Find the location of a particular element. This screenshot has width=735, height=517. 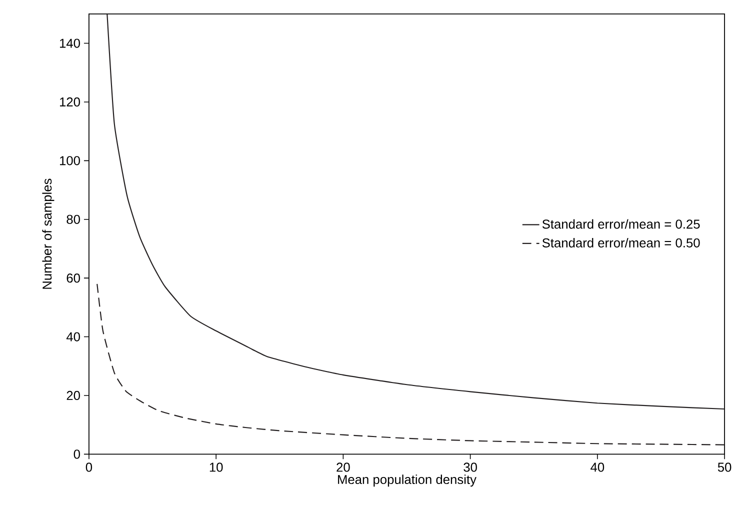

x-tick-label: 20 is located at coordinates (343, 467).